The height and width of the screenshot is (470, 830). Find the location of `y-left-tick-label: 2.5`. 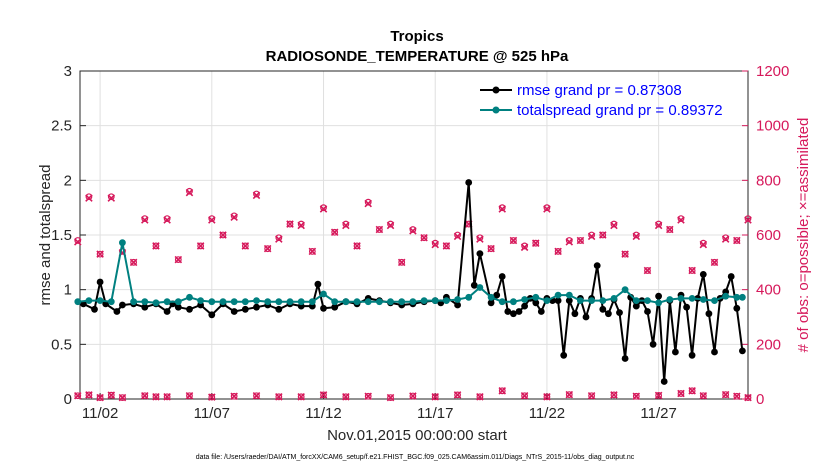

y-left-tick-label: 2.5 is located at coordinates (61, 126).